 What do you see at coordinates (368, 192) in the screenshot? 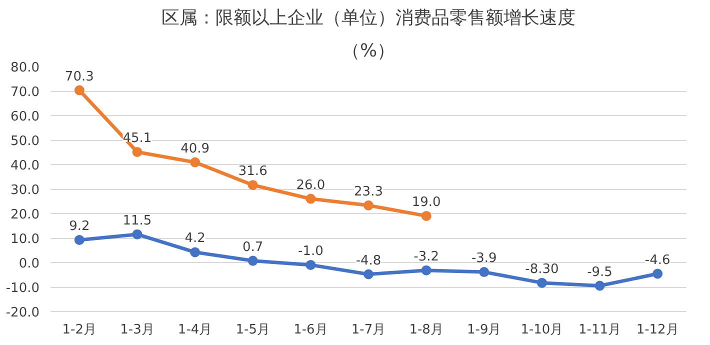
I see `data-label: 23.3` at bounding box center [368, 192].